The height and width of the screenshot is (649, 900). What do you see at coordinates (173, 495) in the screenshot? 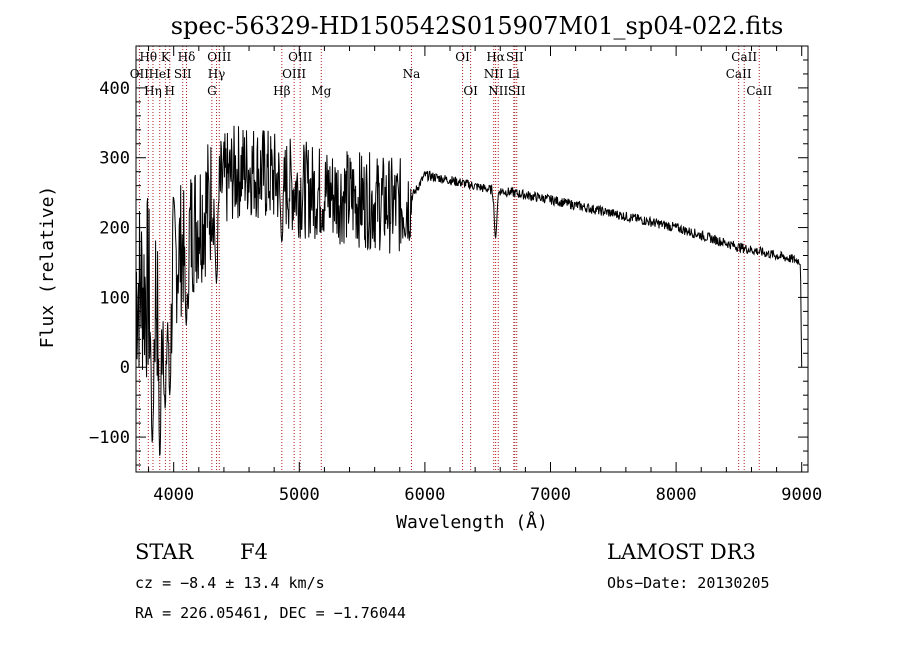
I see `x-tick-label: 4000` at bounding box center [173, 495].